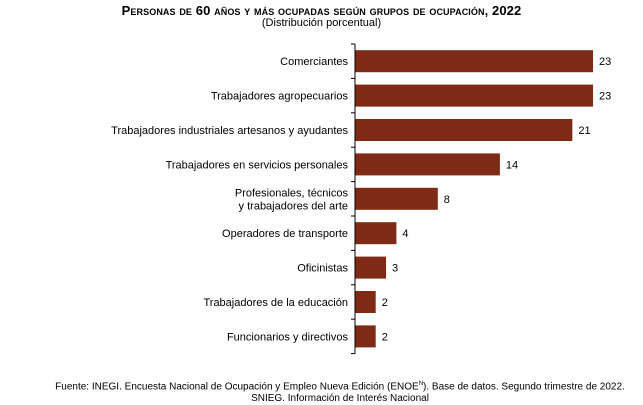 This screenshot has height=405, width=643. I want to click on category-label: Trabajadores de la educación, so click(275, 303).